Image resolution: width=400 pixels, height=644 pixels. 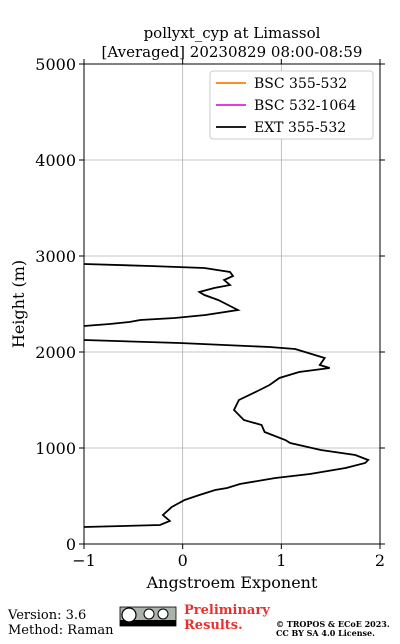 I want to click on version: Version: 3.6, so click(x=46, y=615).